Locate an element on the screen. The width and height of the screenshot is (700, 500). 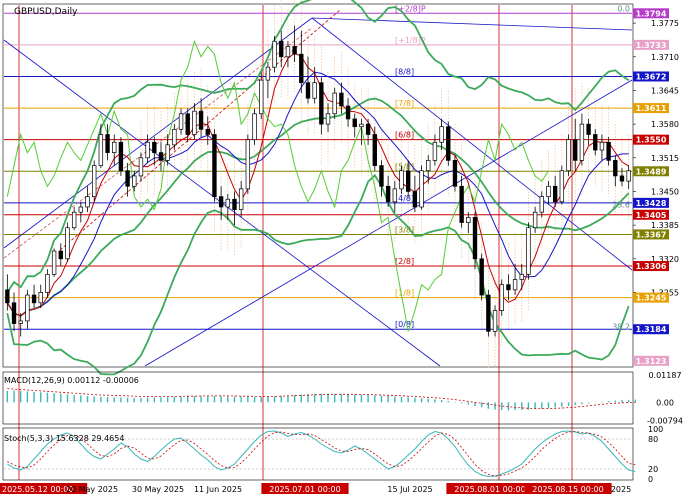
macd-panel-border is located at coordinates (318, 398).